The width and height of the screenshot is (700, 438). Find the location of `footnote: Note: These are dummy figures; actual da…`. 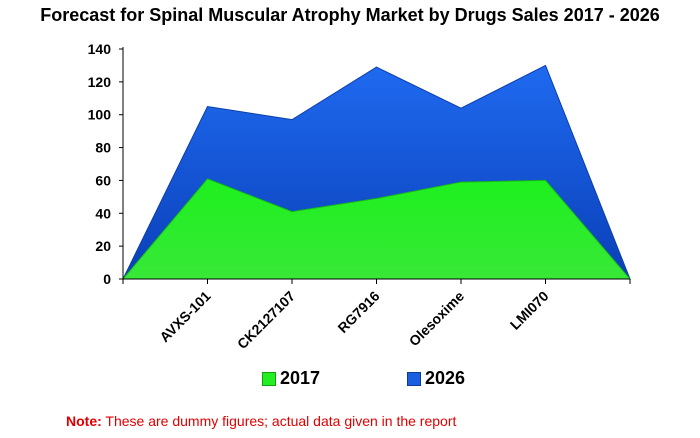

footnote: Note: These are dummy figures; actual da… is located at coordinates (261, 421).